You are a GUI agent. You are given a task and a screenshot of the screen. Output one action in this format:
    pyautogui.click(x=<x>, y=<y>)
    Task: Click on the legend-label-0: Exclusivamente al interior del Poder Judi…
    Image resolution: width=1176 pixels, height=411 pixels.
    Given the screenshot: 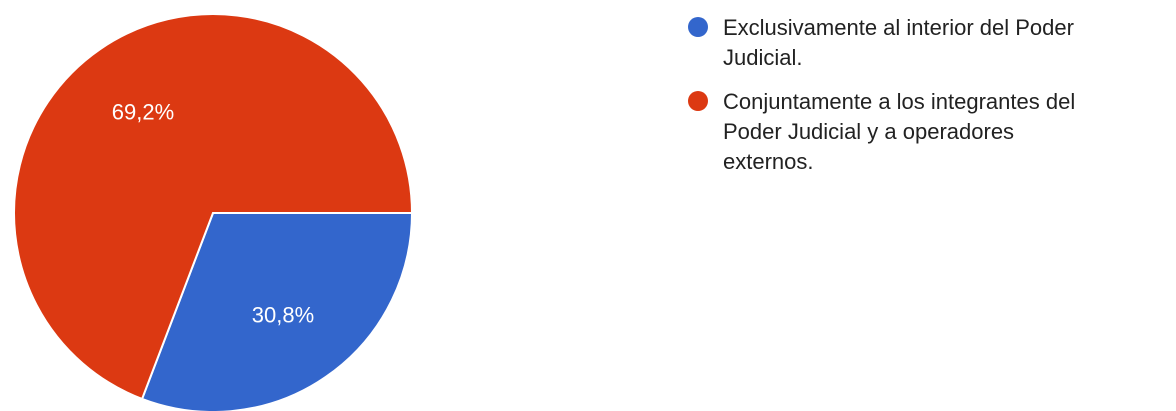 What is the action you would take?
    pyautogui.click(x=898, y=42)
    